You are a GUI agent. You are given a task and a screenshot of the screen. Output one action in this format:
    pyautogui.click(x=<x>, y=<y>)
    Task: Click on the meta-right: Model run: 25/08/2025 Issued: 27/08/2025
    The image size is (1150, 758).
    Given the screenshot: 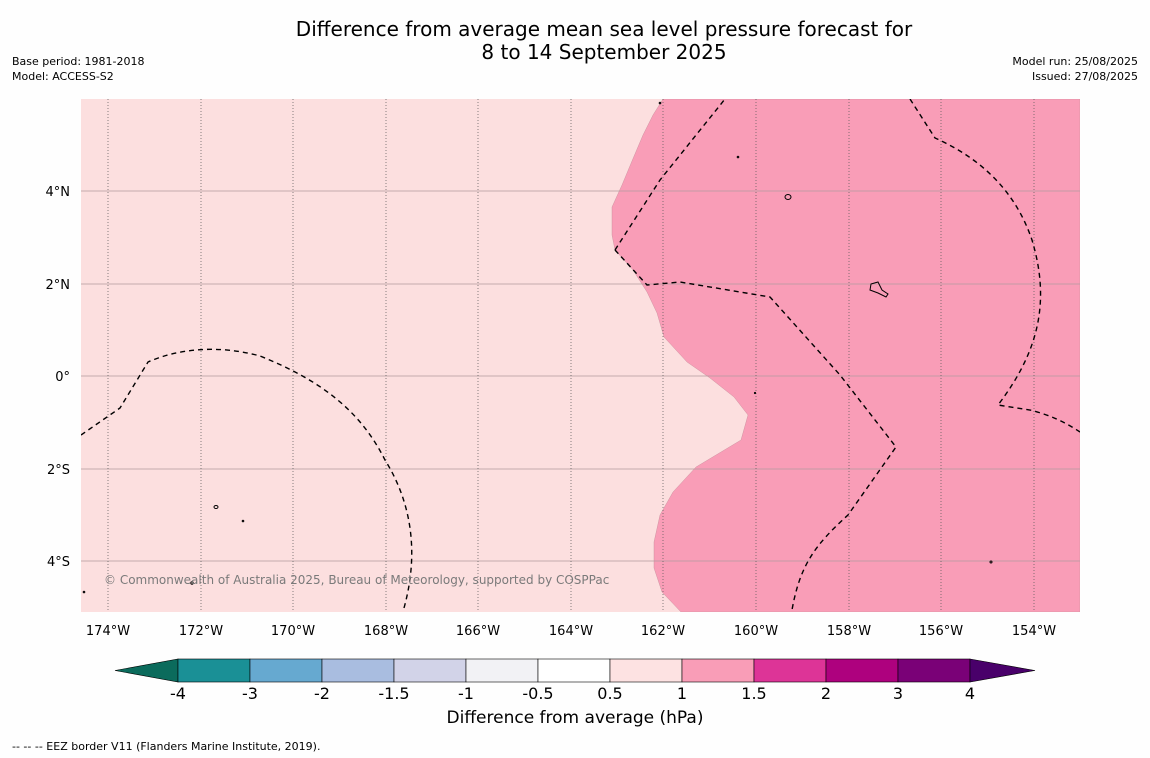 What is the action you would take?
    pyautogui.click(x=1075, y=69)
    